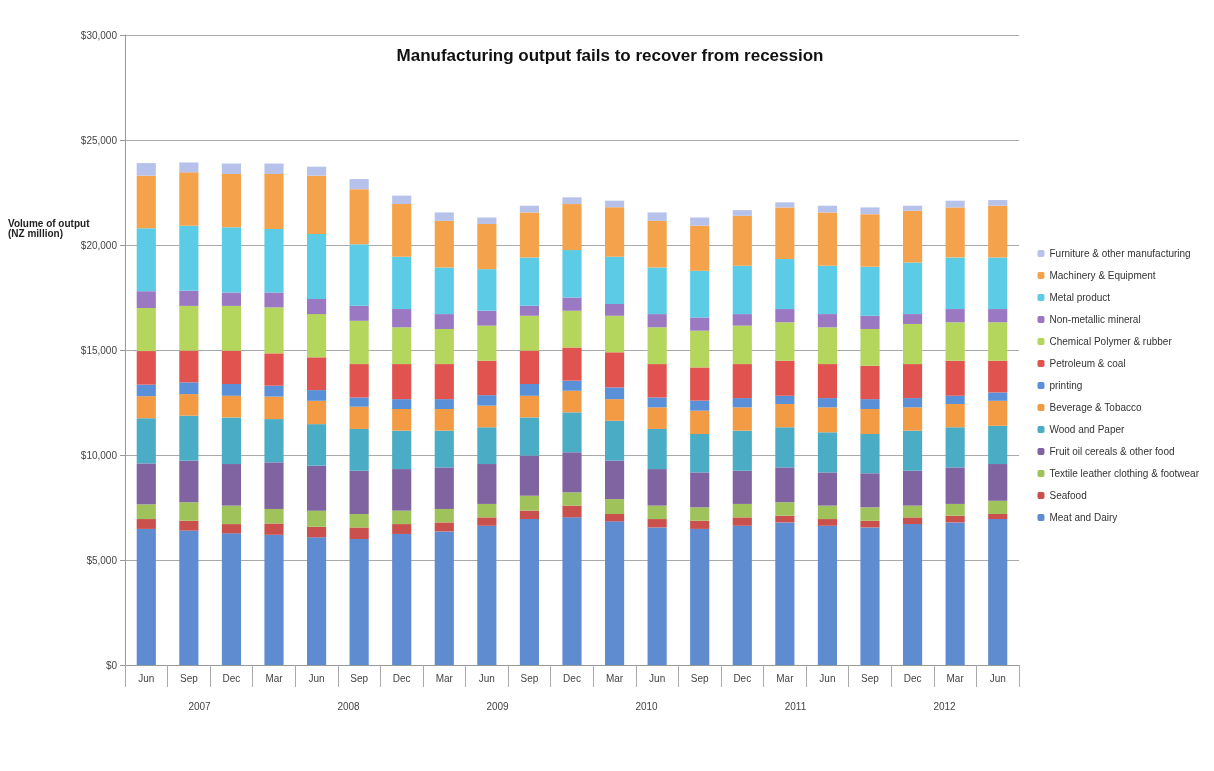 Image resolution: width=1214 pixels, height=771 pixels. I want to click on text: 2011, so click(795, 706).